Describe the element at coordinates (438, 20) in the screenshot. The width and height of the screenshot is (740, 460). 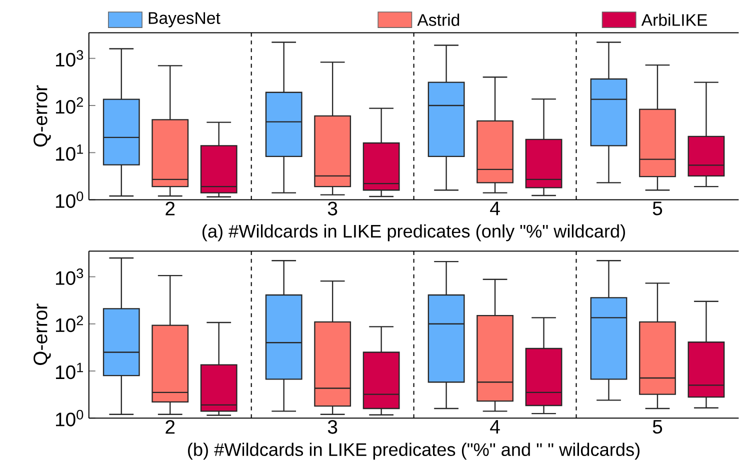
I see `legend-label: Astrid` at that location.